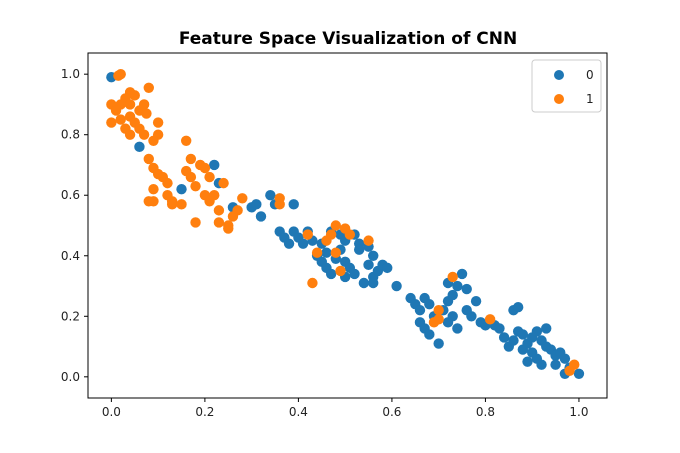 The height and width of the screenshot is (453, 680). Describe the element at coordinates (70, 316) in the screenshot. I see `y-tick-label: 0.2` at that location.